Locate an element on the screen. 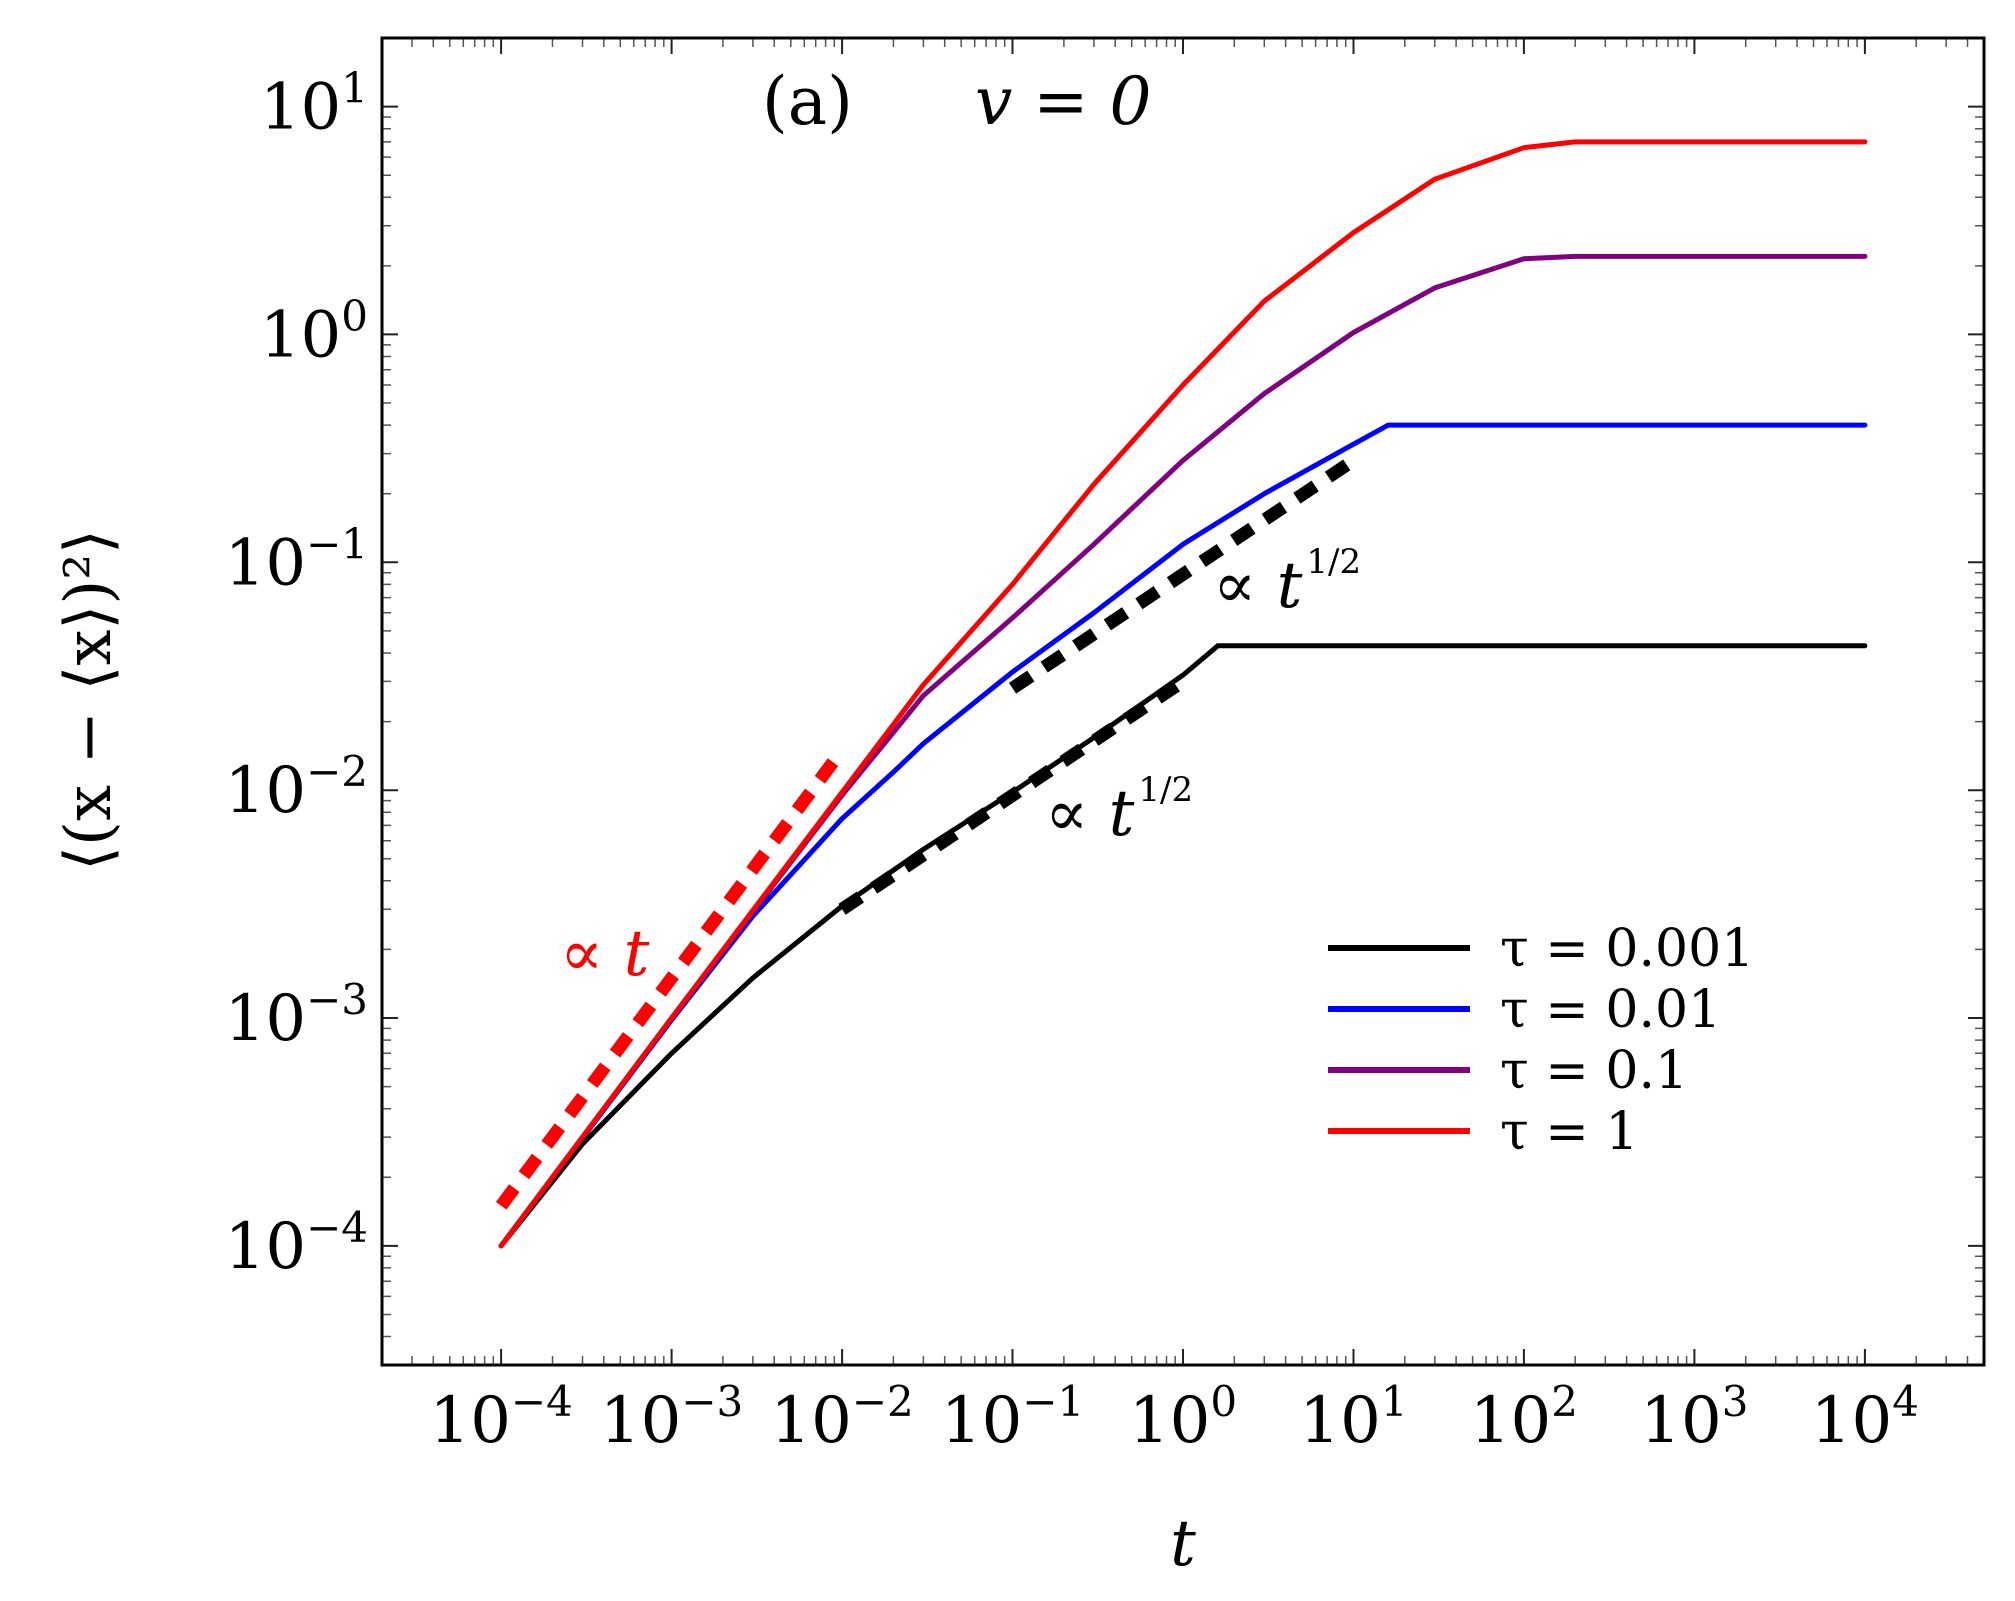 The height and width of the screenshot is (1601, 2015). y-tick-labels: 10⁻⁴ 10⁻³ 10⁻² 10⁻¹ 10⁰ 10¹ is located at coordinates (296, 674).